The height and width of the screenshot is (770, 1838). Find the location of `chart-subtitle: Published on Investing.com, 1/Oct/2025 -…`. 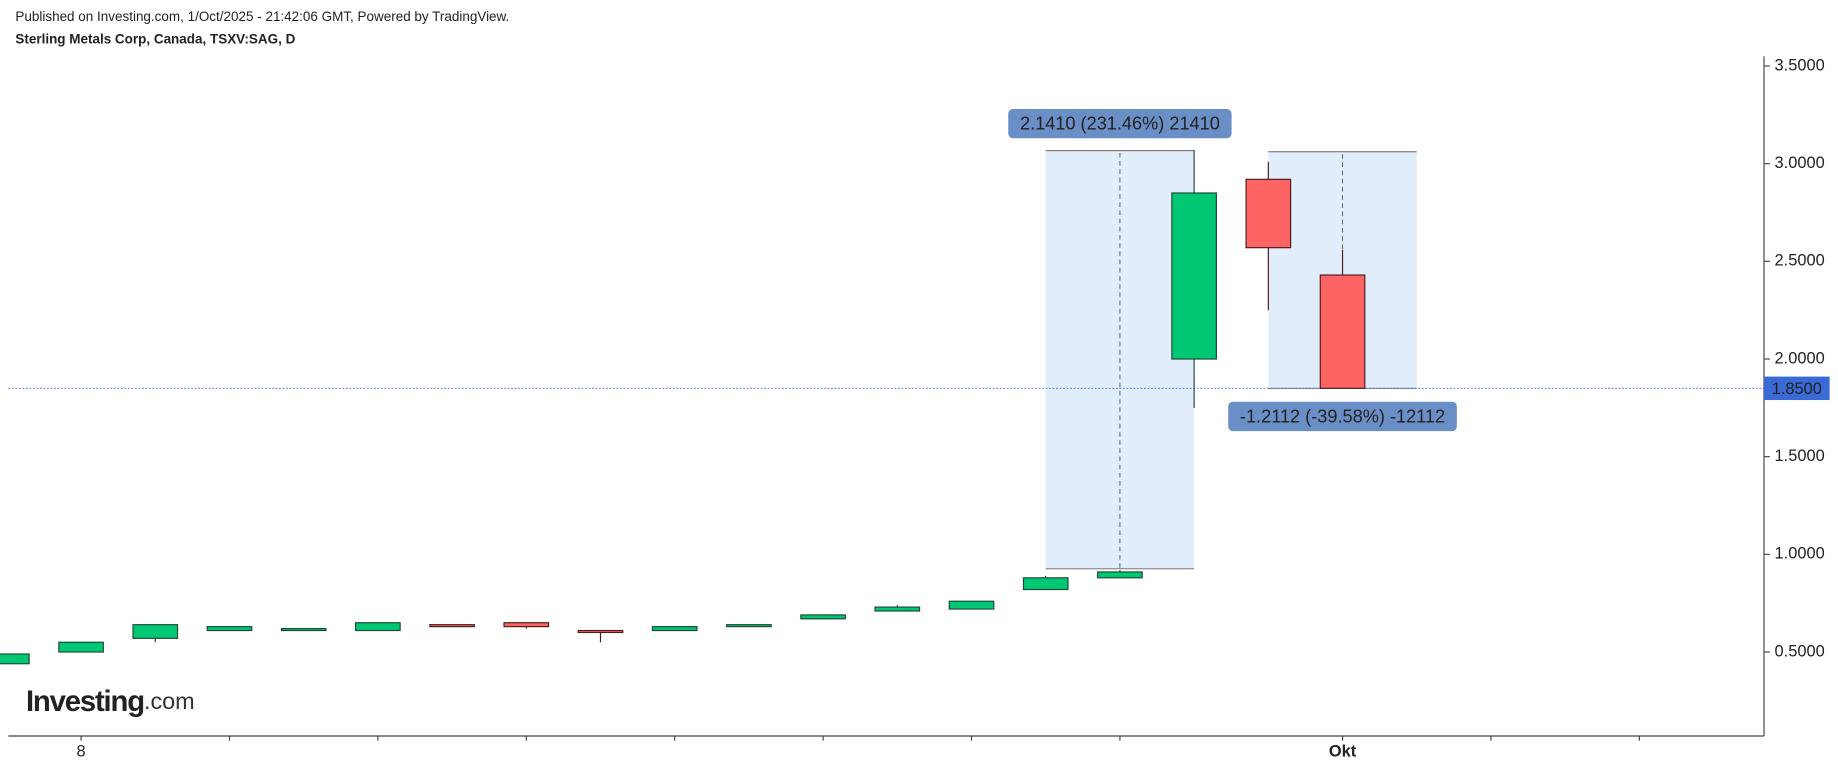

chart-subtitle: Published on Investing.com, 1/Oct/2025 -… is located at coordinates (262, 16).